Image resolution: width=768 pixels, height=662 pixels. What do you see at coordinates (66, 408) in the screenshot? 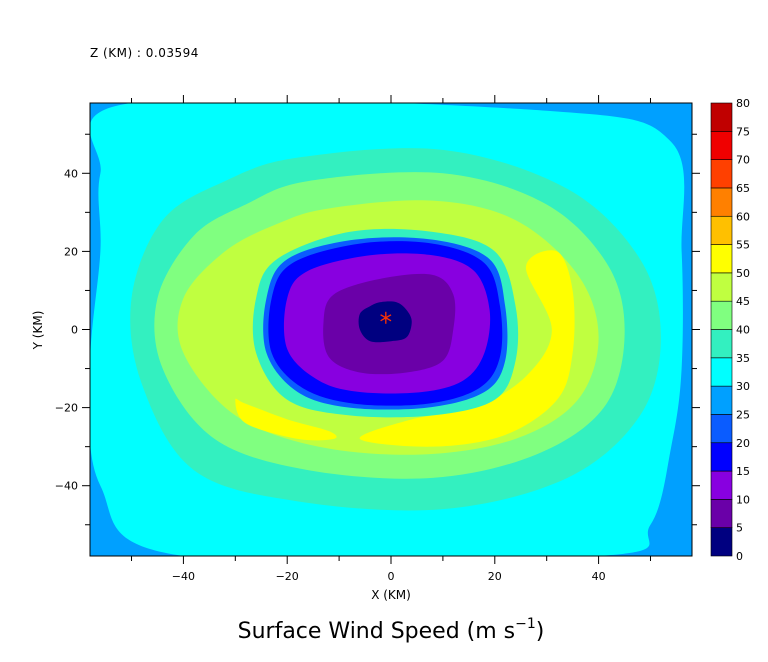
I see `y-tick-label: −20` at bounding box center [66, 408].